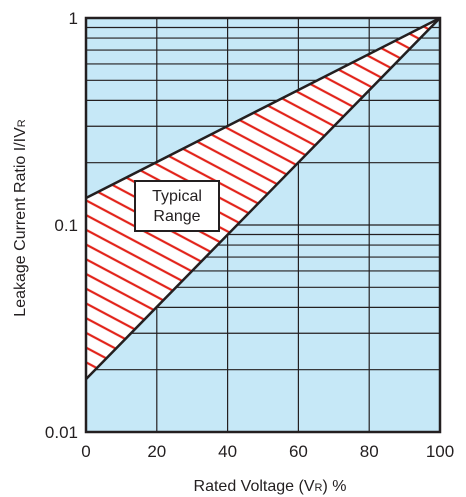 This screenshot has height=497, width=466. Describe the element at coordinates (267, 451) in the screenshot. I see `x-axis-ticks: 0 20 40 60 80 100` at that location.